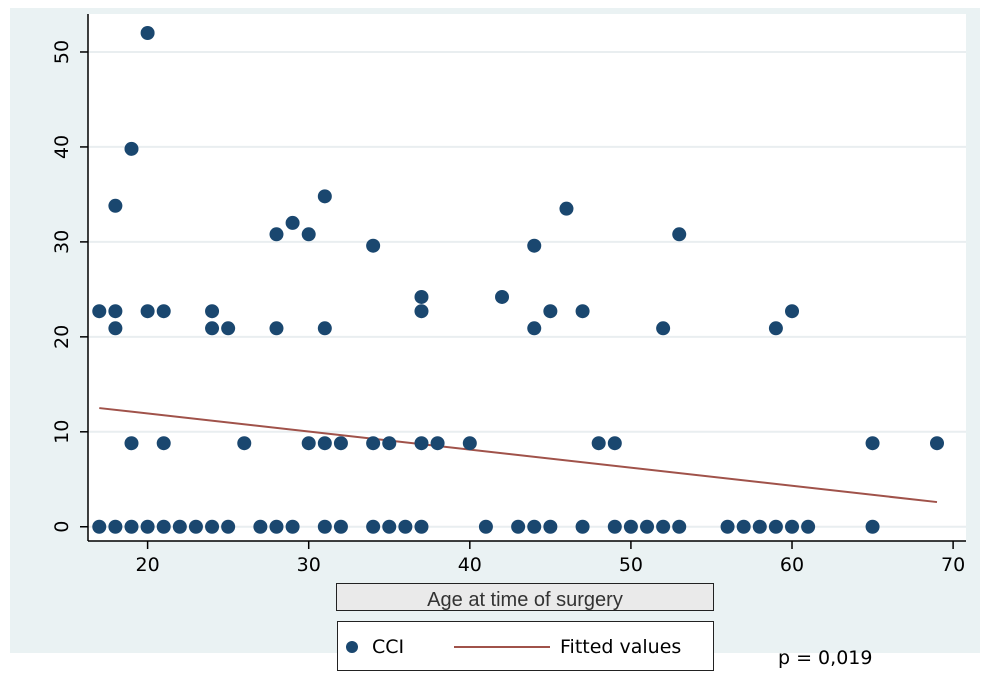  I want to click on fitted-values-line, so click(518, 455).